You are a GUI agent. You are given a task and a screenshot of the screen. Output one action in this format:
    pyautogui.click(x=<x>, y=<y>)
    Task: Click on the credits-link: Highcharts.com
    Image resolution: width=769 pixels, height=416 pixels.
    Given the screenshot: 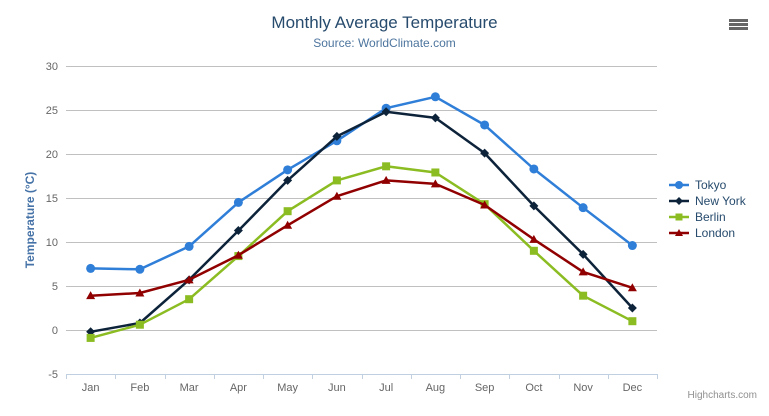 What is the action you would take?
    pyautogui.click(x=722, y=395)
    